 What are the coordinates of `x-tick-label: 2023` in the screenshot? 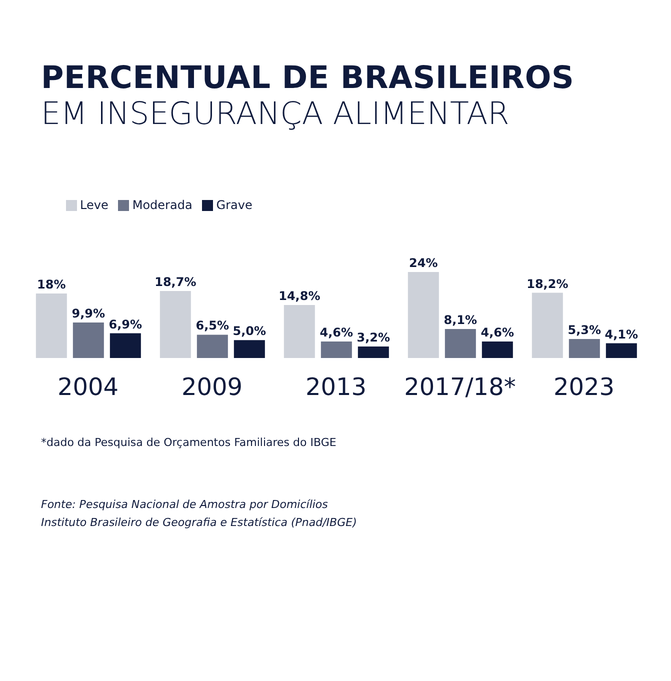 It's located at (584, 387).